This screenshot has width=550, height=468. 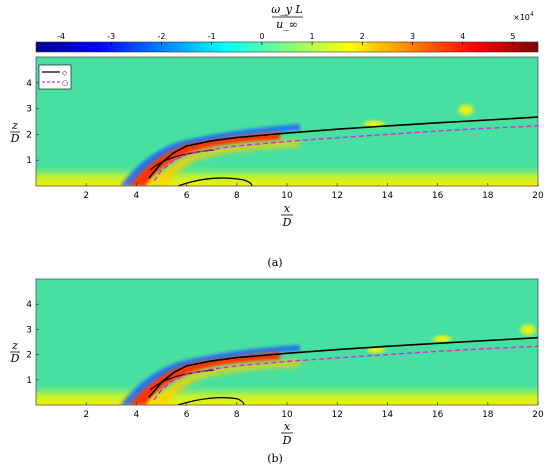 I want to click on panel-b-x-tick-label: 8, so click(x=237, y=415).